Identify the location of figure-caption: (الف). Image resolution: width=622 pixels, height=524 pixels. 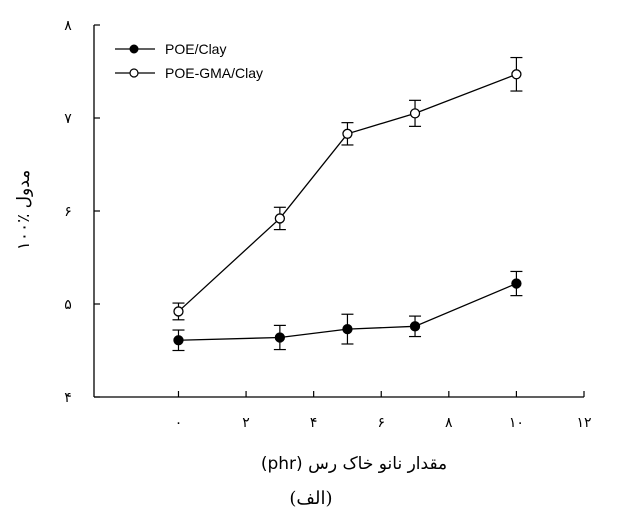
(311, 498).